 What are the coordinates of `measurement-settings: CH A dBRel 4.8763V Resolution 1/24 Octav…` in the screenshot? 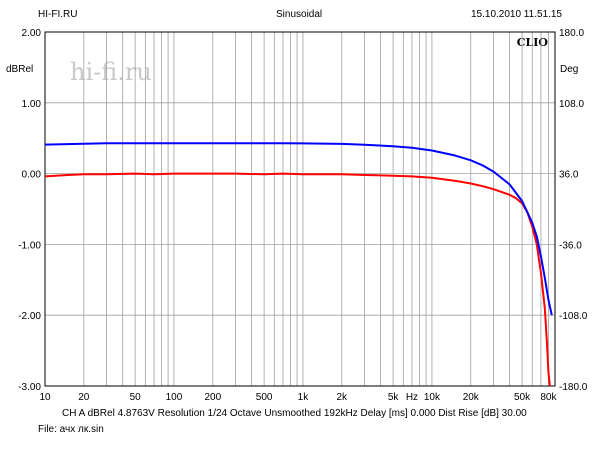 It's located at (294, 413).